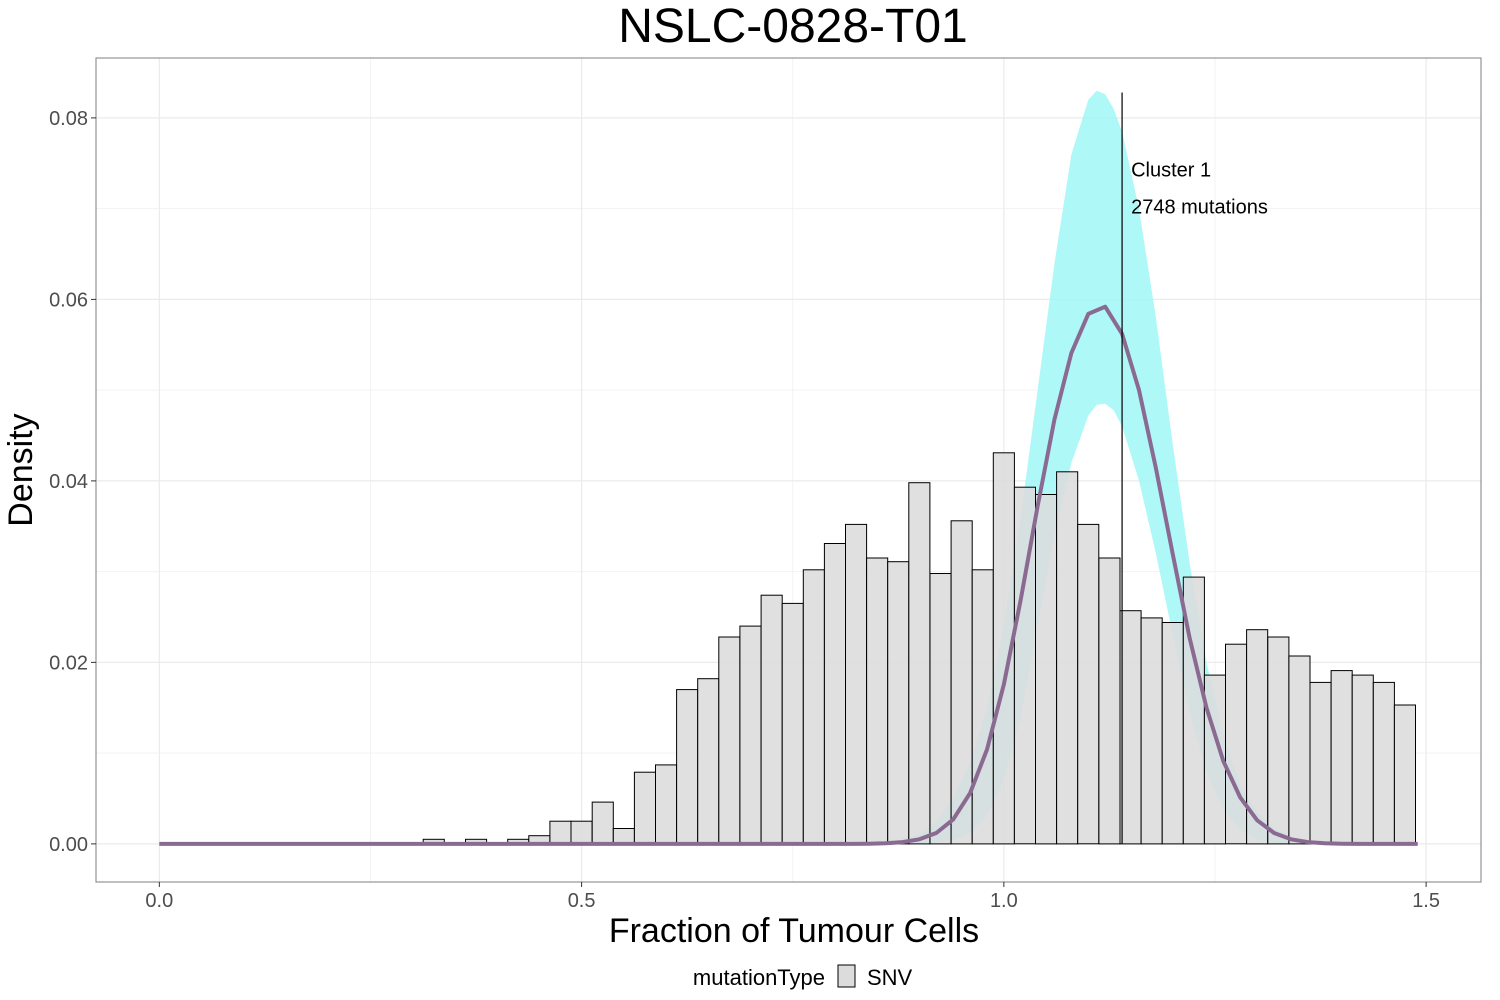 The image size is (1500, 1000). I want to click on legend-label-snv: SNV, so click(890, 977).